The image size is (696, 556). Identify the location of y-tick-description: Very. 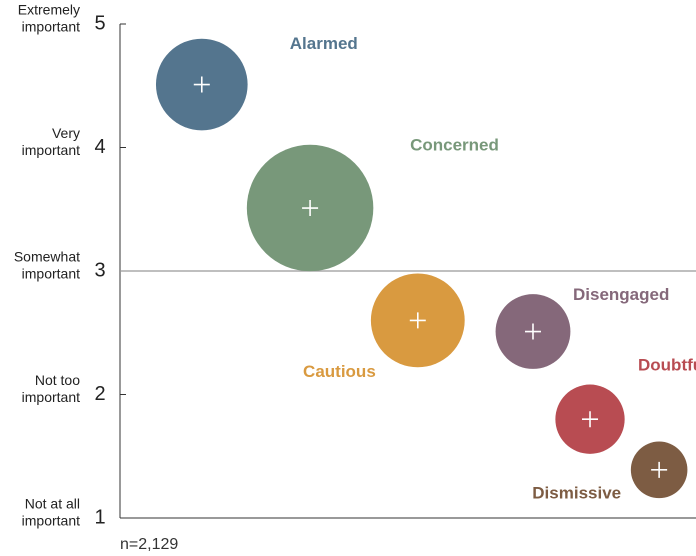
(66, 133).